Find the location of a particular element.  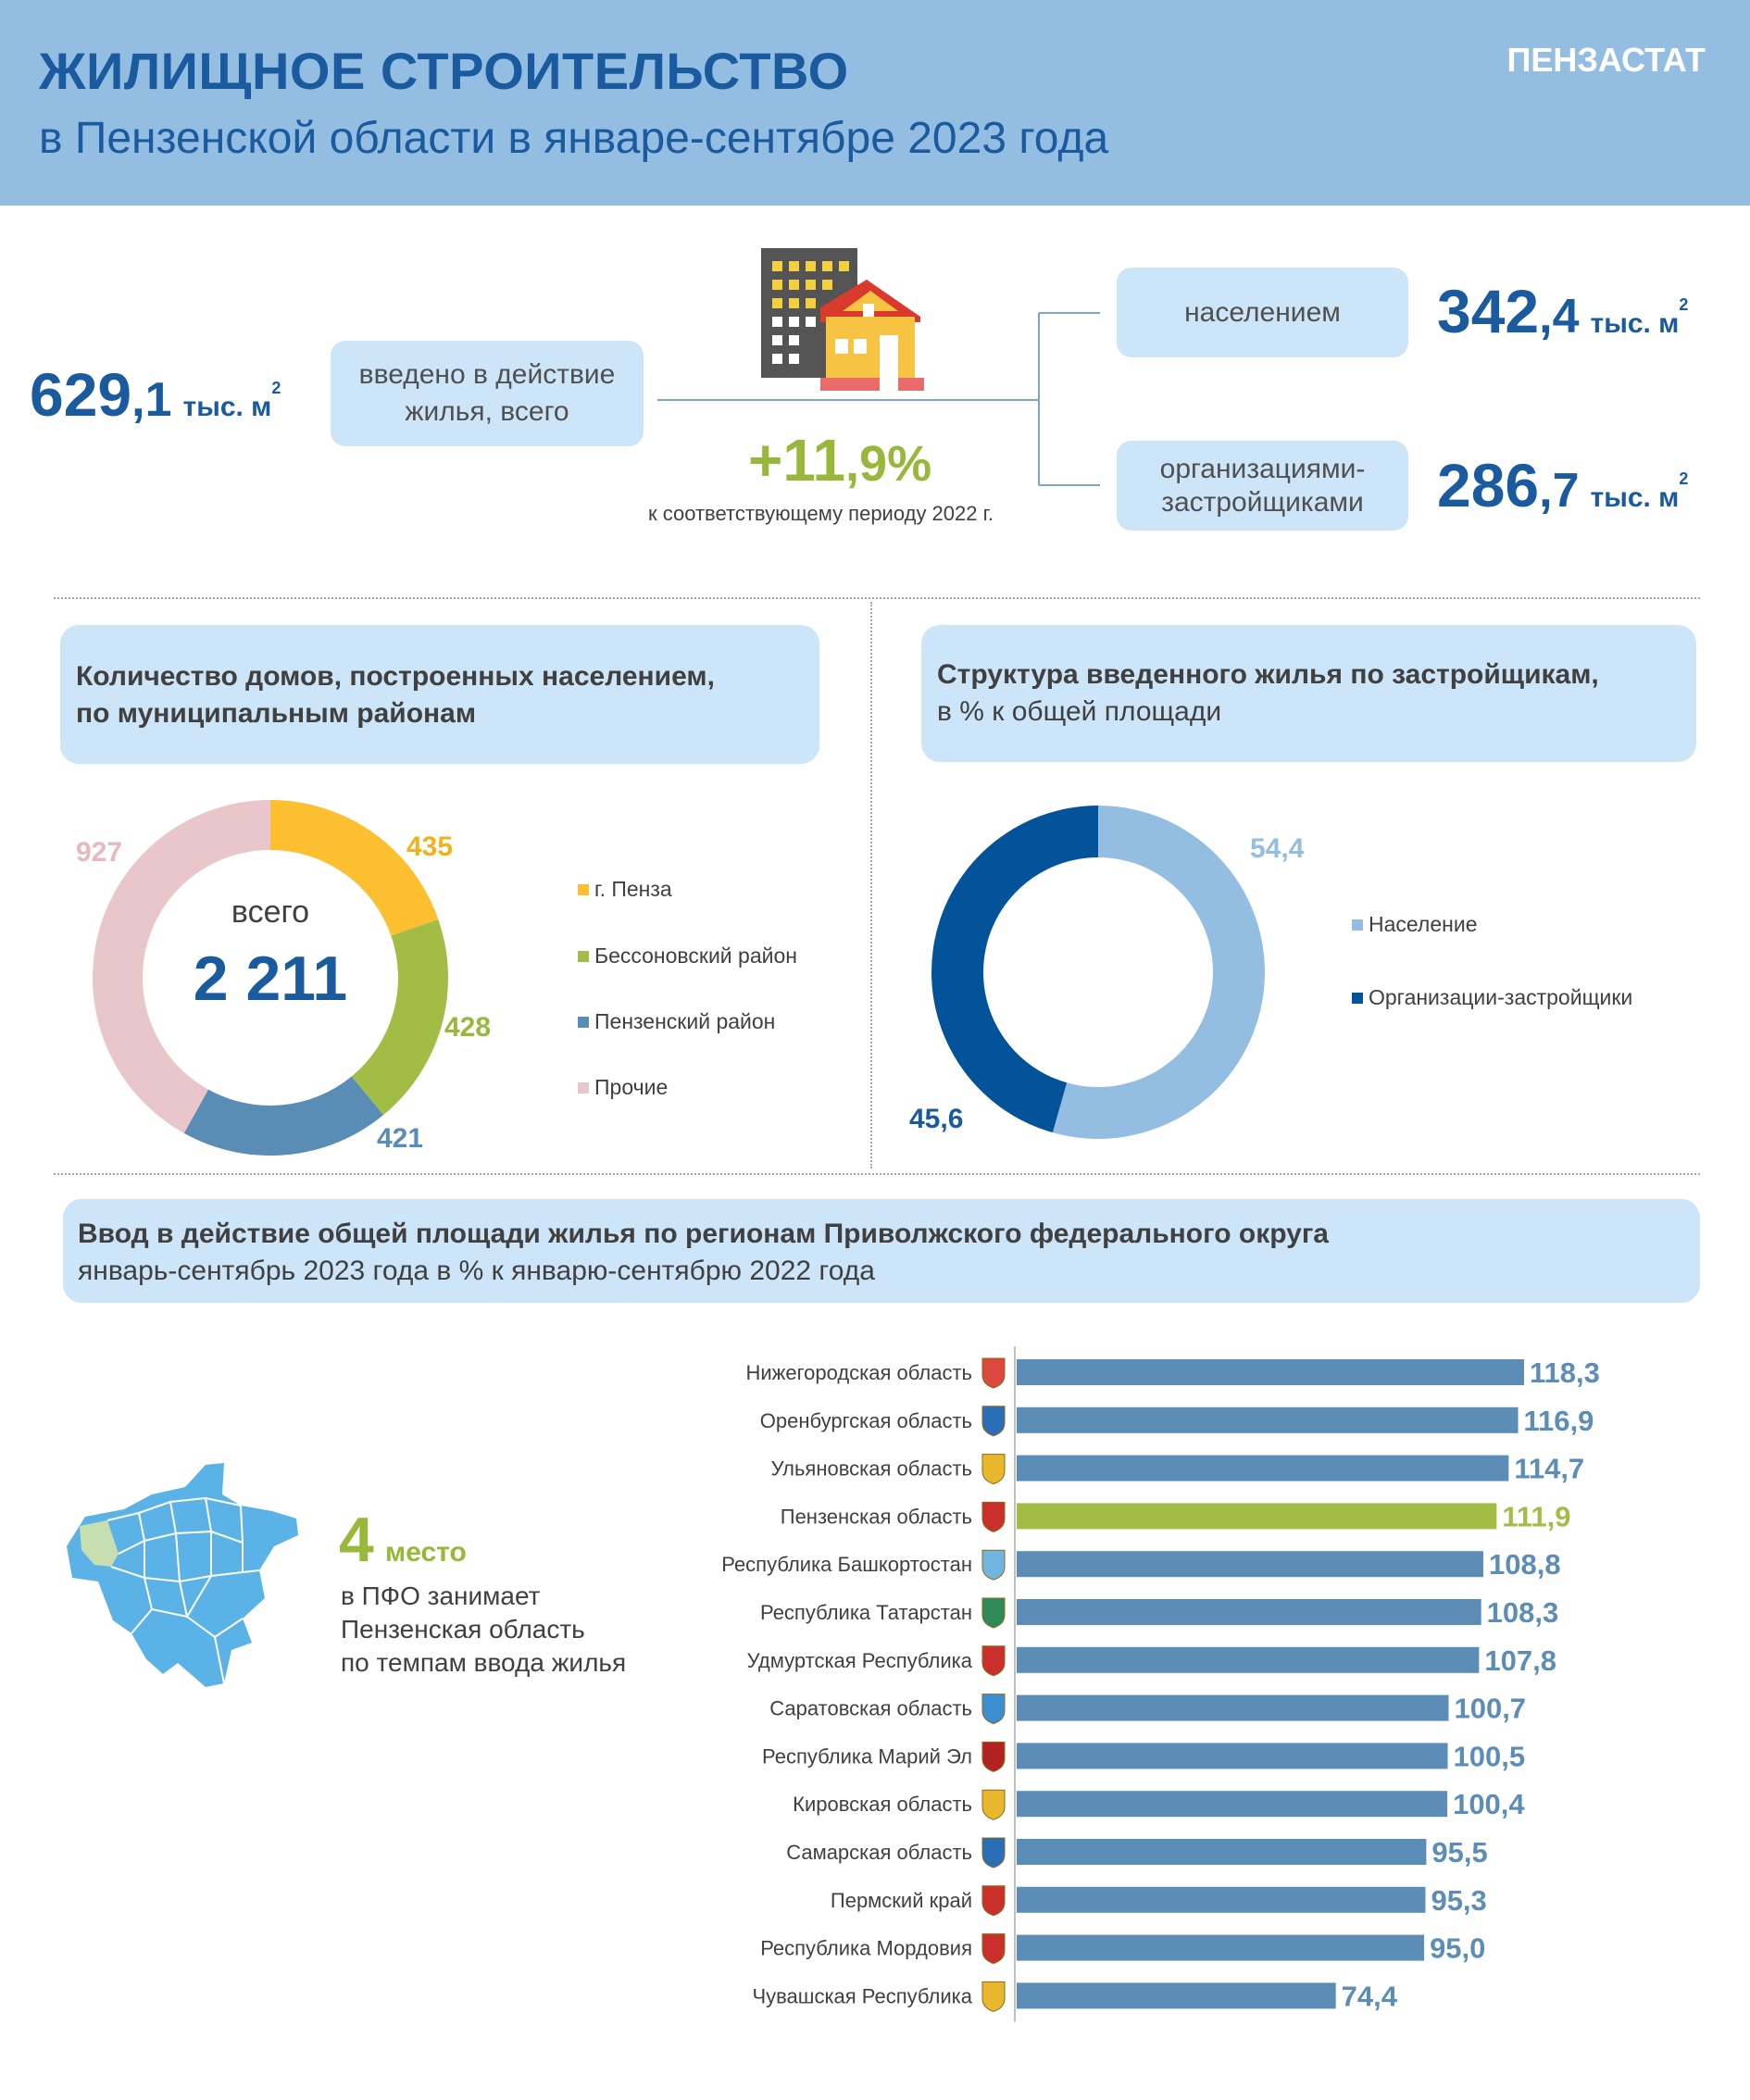

structure-donut-chart is located at coordinates (1098, 973).